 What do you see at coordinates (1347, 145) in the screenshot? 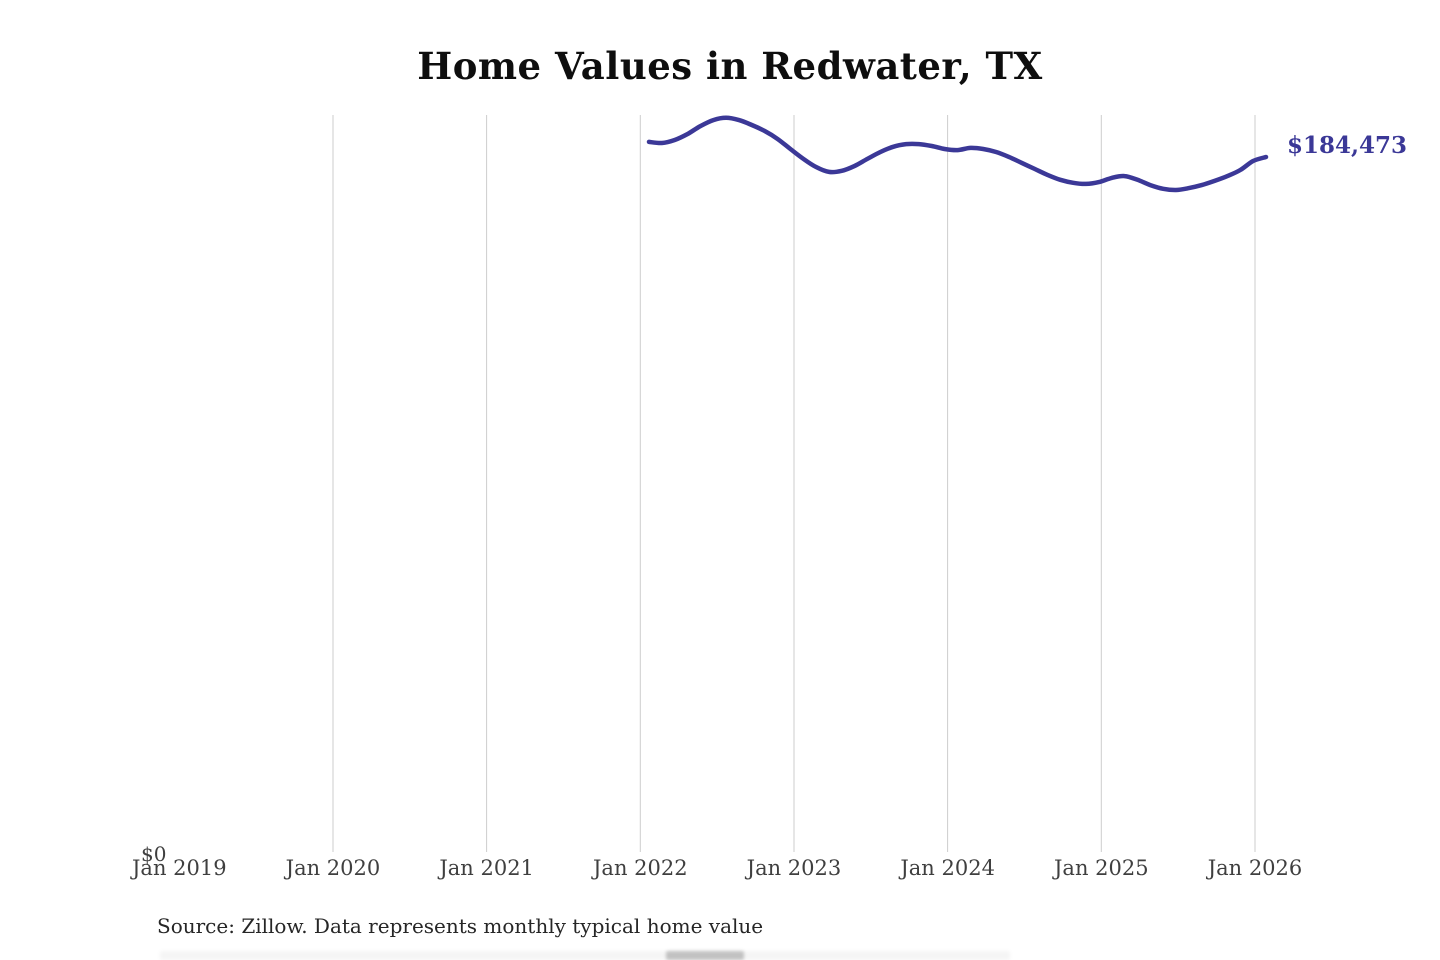
I see `latest-value-annotation: $184,473` at bounding box center [1347, 145].